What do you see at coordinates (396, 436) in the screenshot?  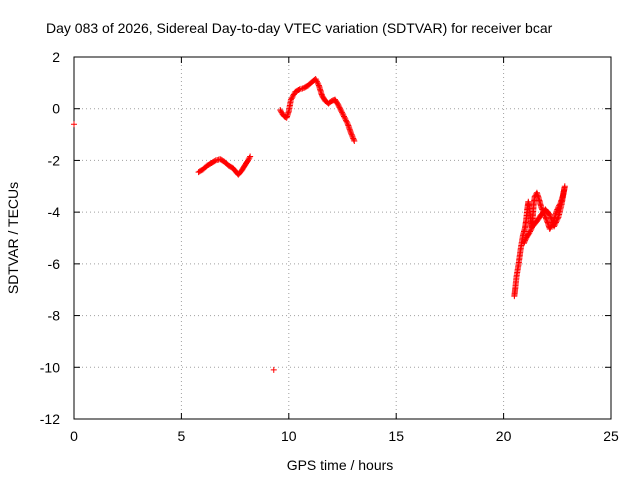 I see `x-tick-label: 15` at bounding box center [396, 436].